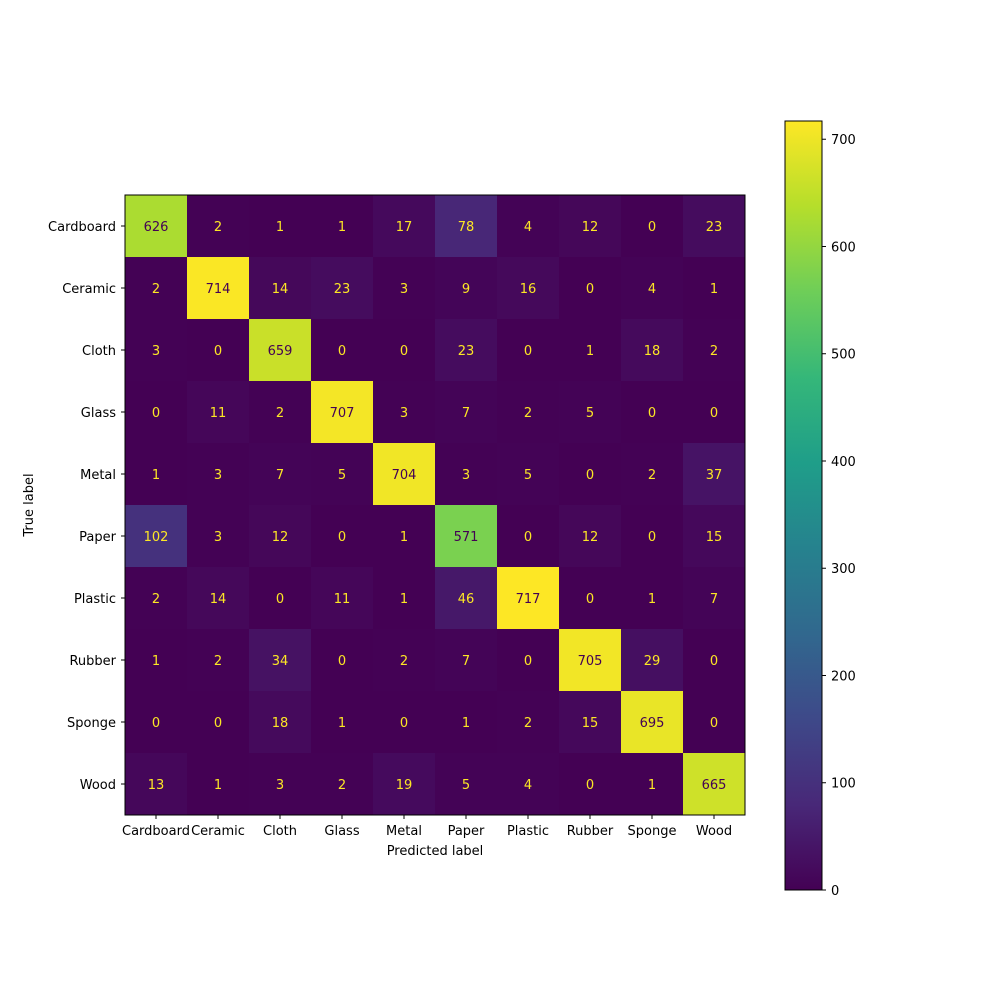 Image resolution: width=1000 pixels, height=1000 pixels. Describe the element at coordinates (590, 723) in the screenshot. I see `cell-value-label: 15` at that location.